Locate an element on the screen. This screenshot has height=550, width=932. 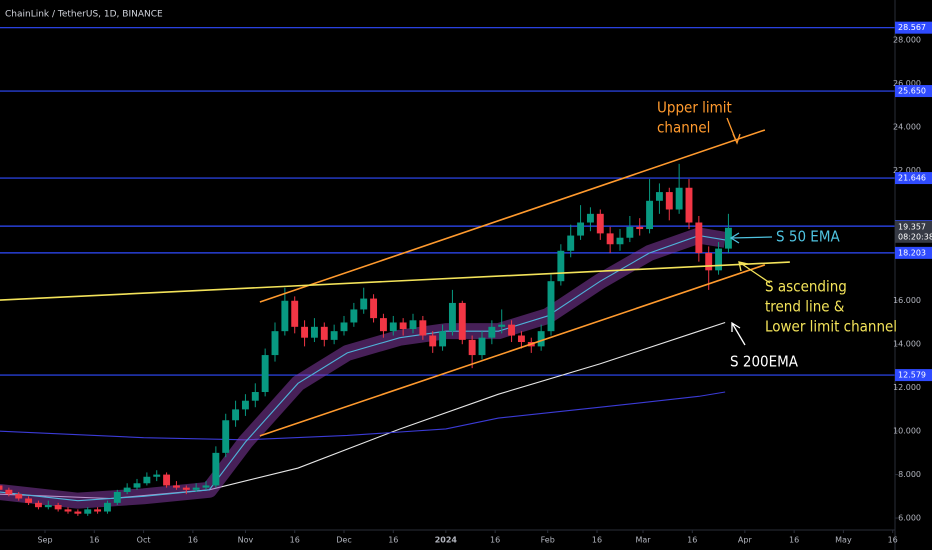
annotation: trend line & is located at coordinates (805, 307).